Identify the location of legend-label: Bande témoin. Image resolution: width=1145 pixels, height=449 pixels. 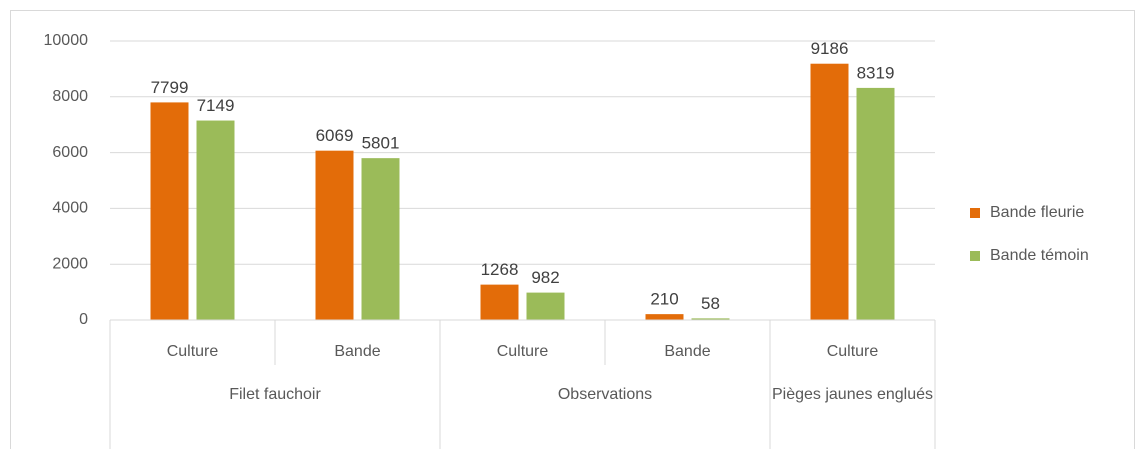
(1039, 255).